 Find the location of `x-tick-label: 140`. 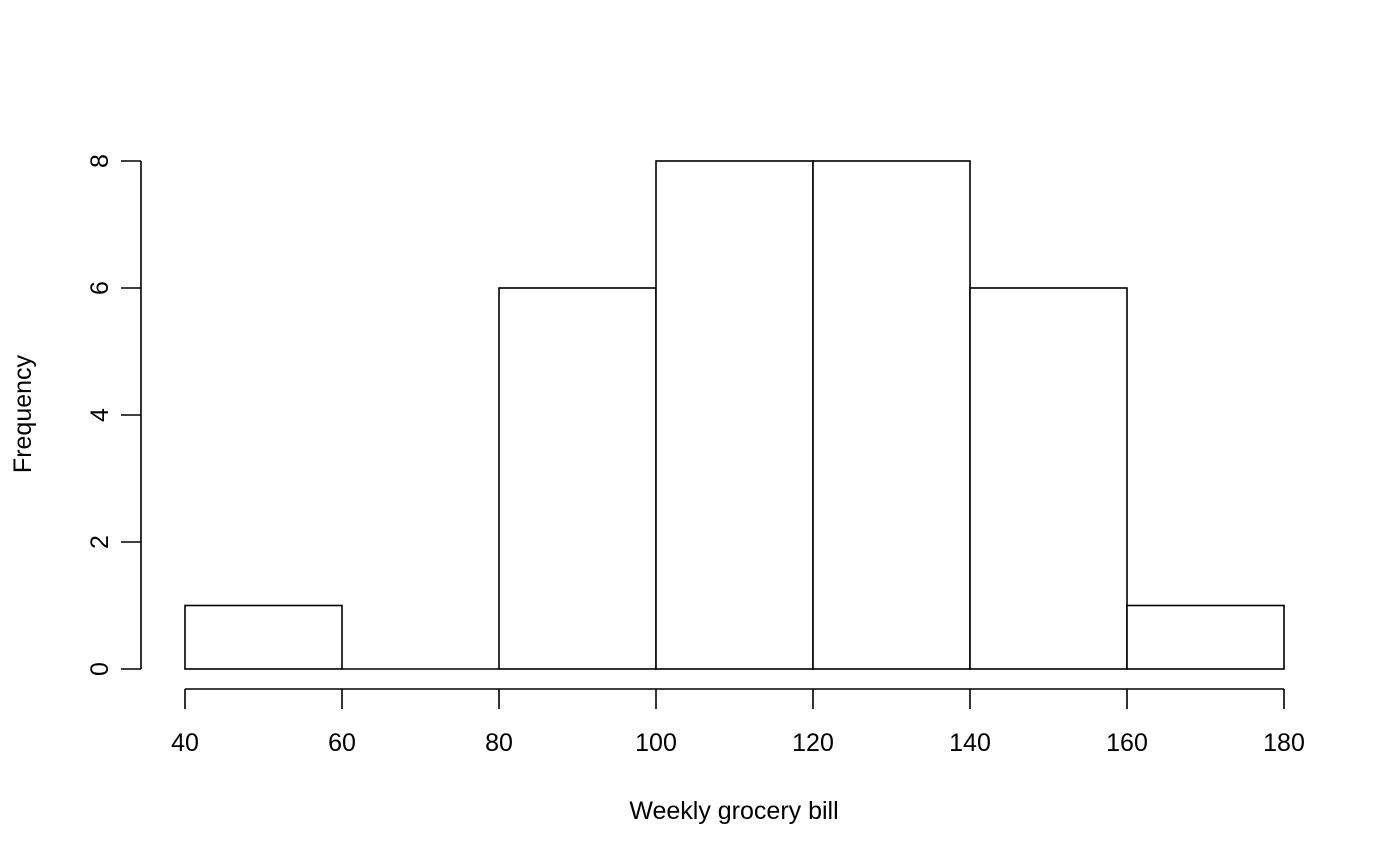

x-tick-label: 140 is located at coordinates (970, 743).